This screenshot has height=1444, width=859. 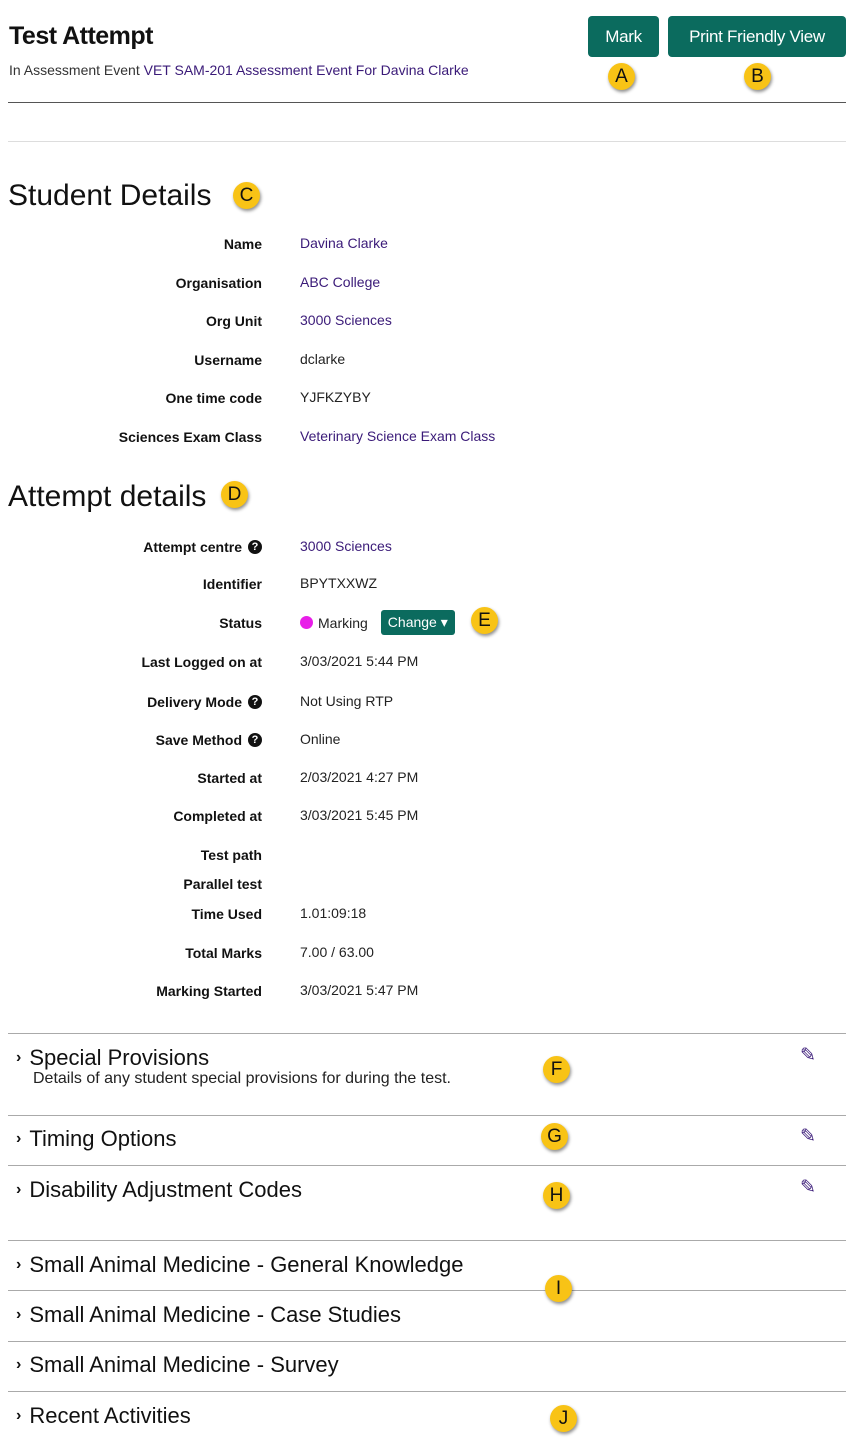 I want to click on label-org-unit: Org Unit, so click(x=234, y=321).